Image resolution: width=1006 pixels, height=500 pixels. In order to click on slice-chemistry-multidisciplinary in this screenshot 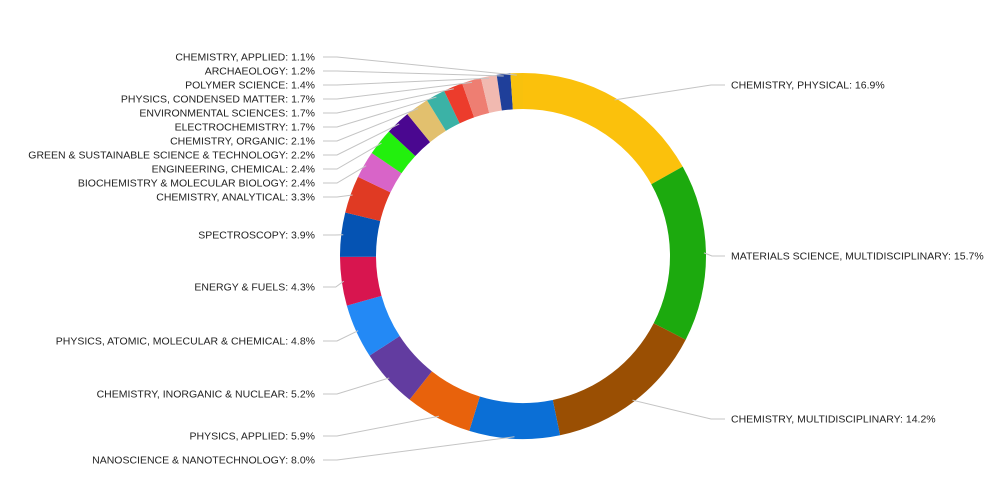, I will do `click(619, 379)`.